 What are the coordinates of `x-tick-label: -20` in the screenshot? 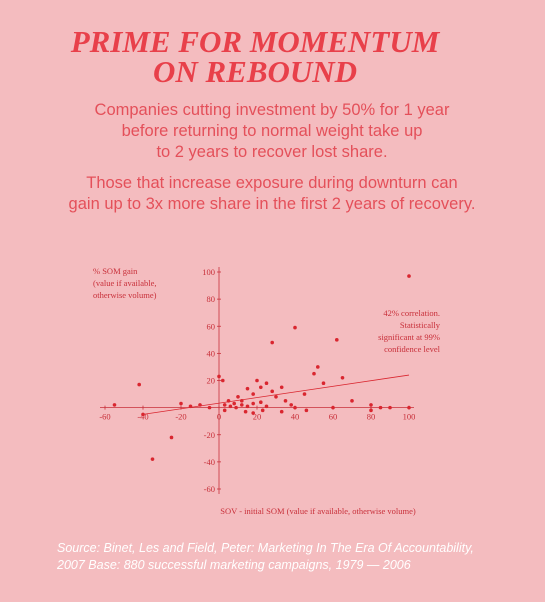 It's located at (180, 417).